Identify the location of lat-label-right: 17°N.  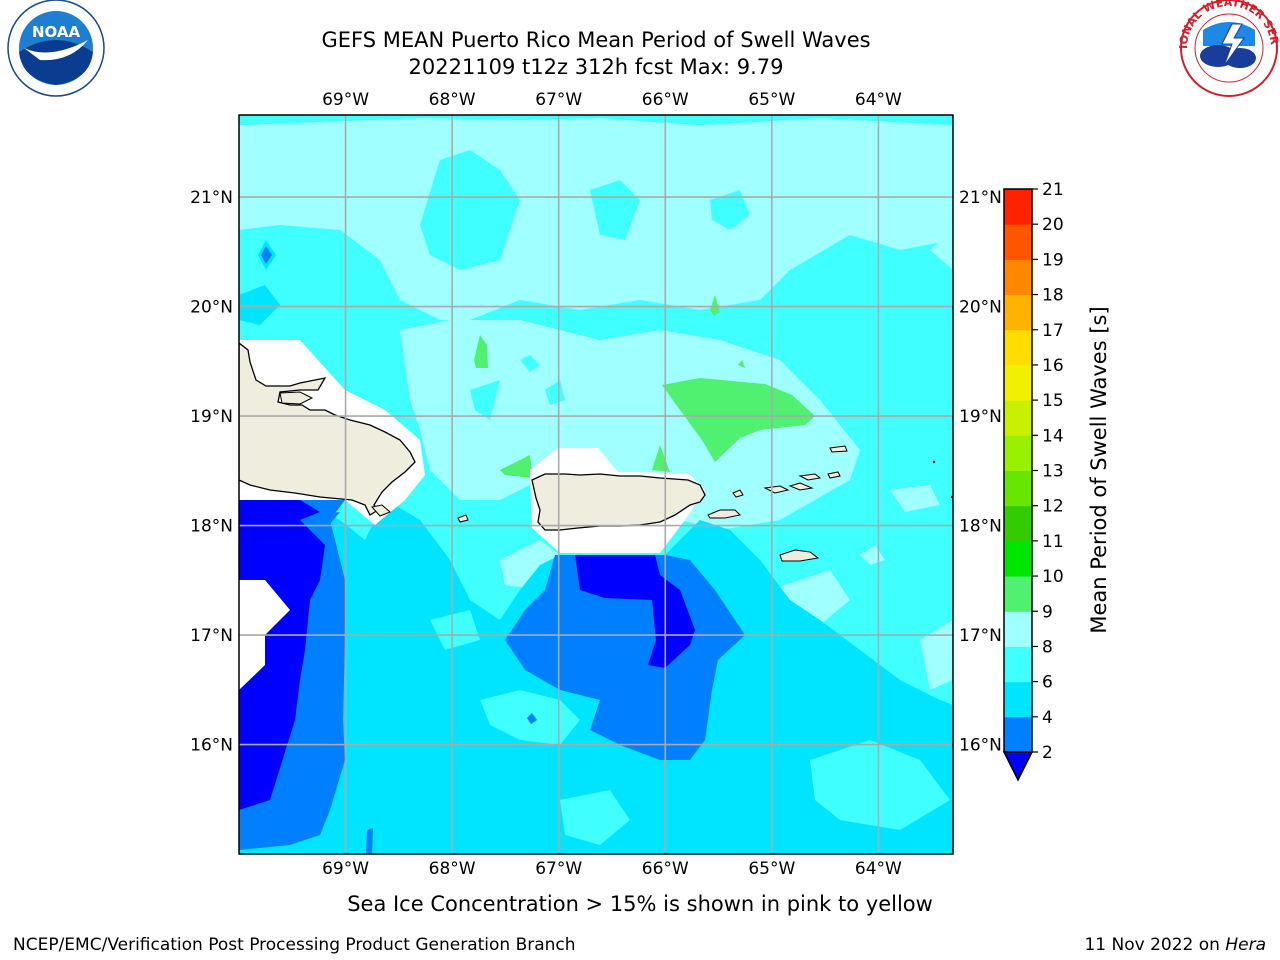
(980, 636).